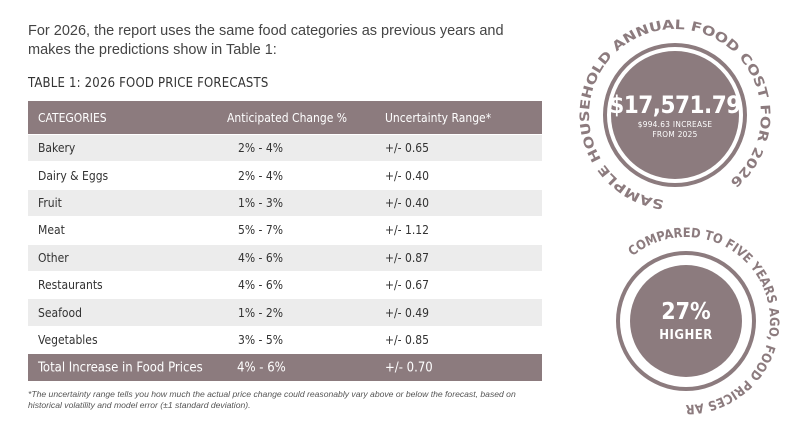 Image resolution: width=800 pixels, height=426 pixels. I want to click on annual-cost-circle: $17,571.79 $994.63 INCREASE FROM 2025, so click(675, 115).